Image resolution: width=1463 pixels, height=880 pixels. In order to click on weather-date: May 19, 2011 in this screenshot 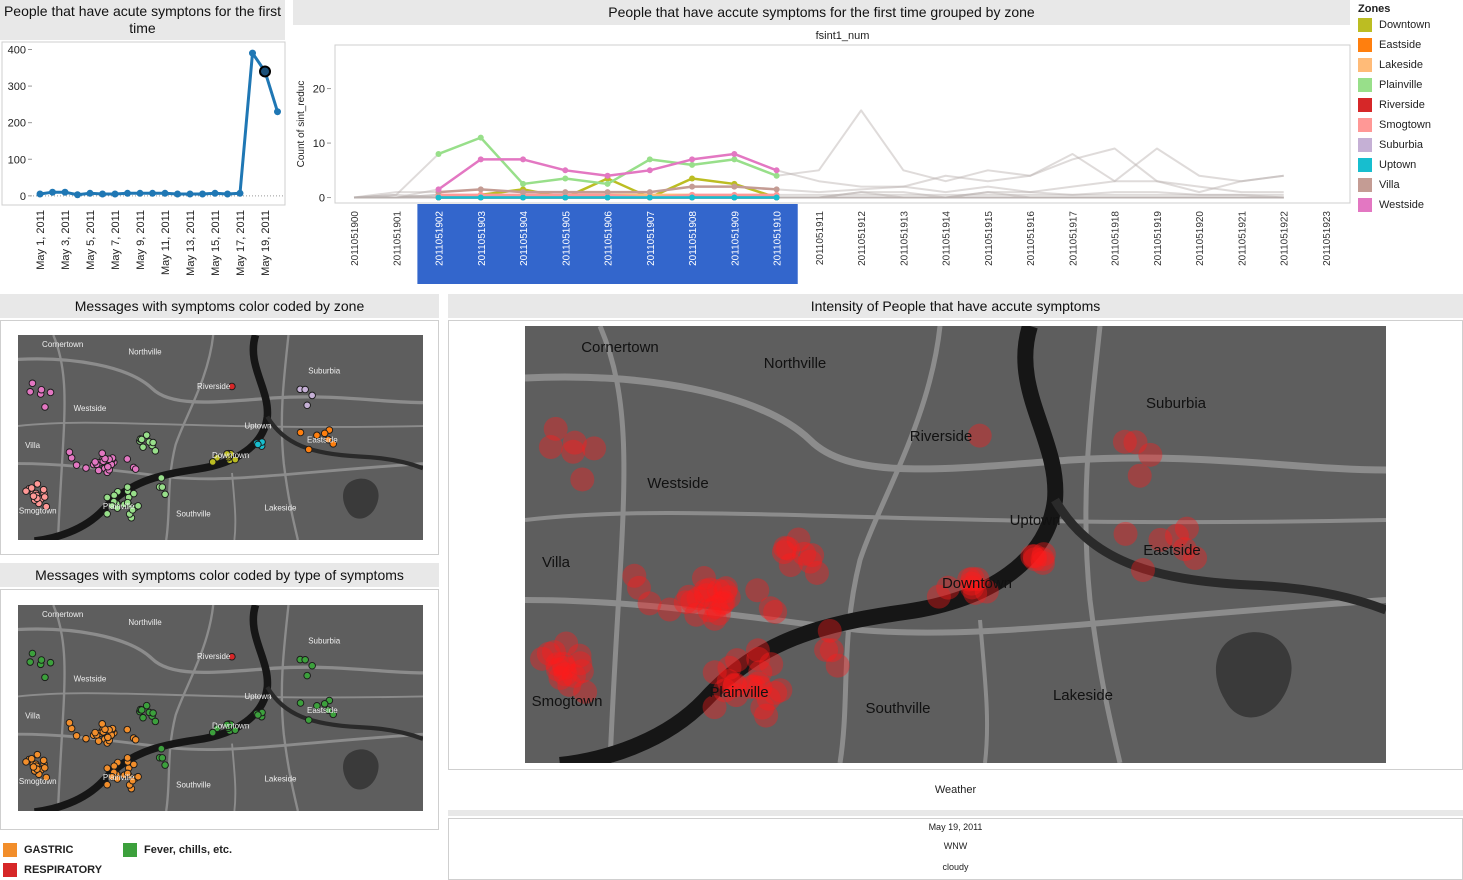, I will do `click(955, 827)`.